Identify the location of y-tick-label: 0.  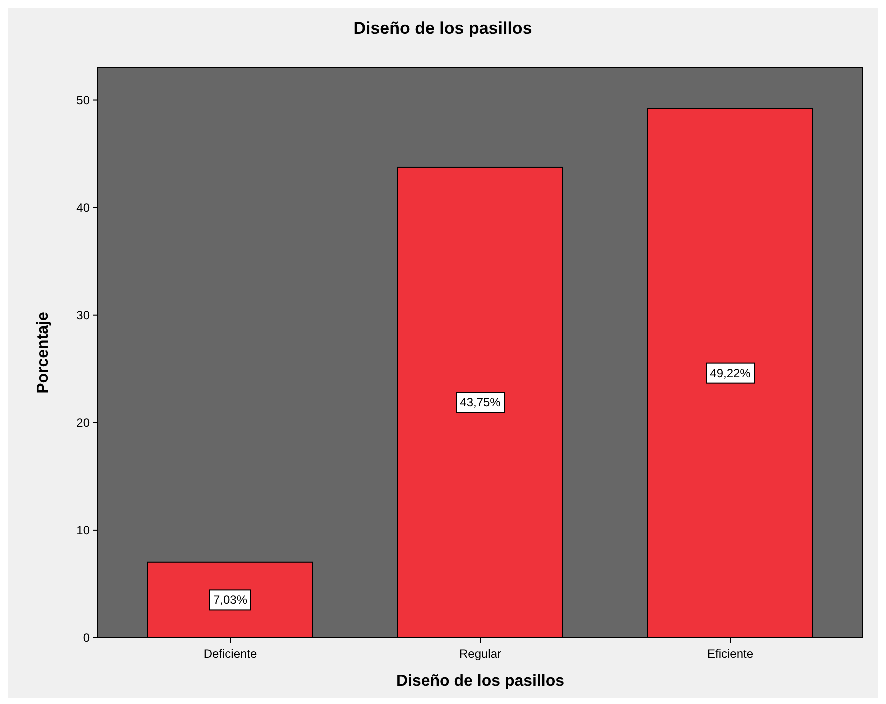
(86, 638).